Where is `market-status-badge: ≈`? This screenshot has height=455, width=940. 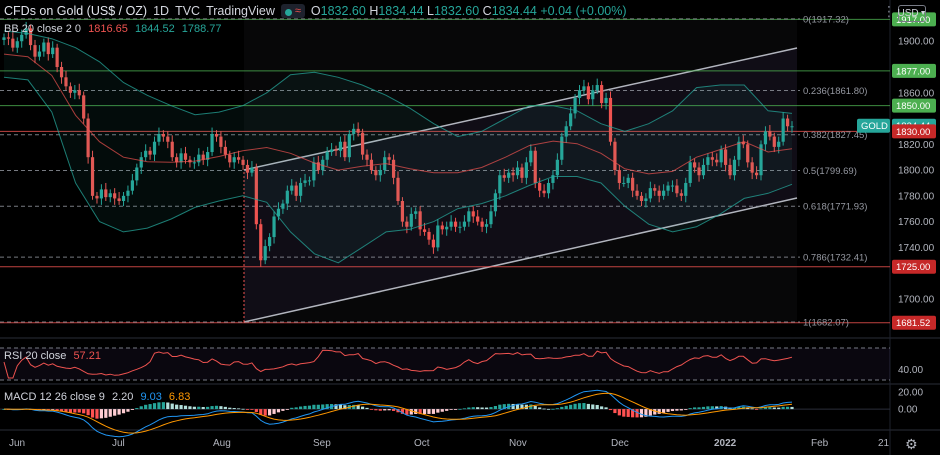
market-status-badge: ≈ is located at coordinates (292, 11).